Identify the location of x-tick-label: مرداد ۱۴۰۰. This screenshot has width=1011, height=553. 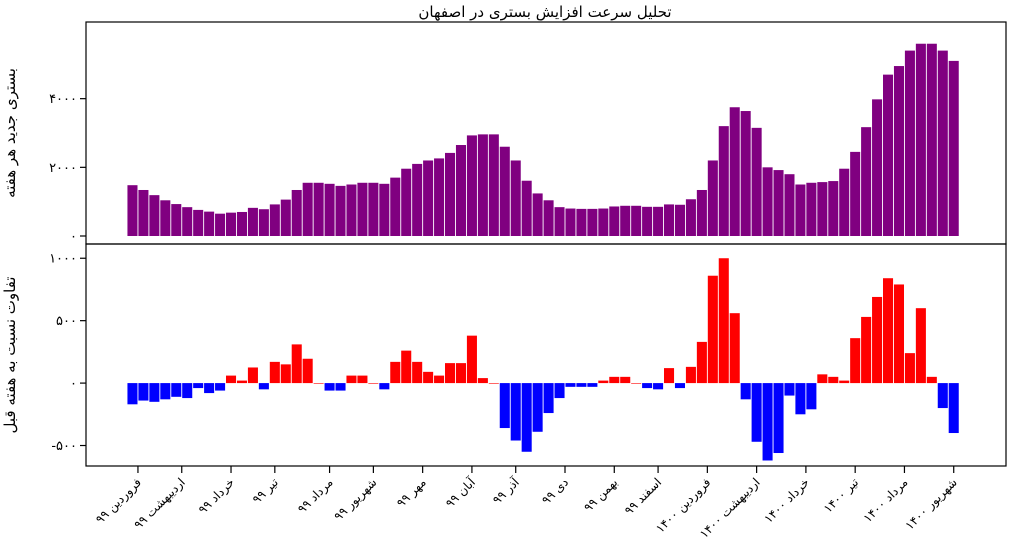
(886, 500).